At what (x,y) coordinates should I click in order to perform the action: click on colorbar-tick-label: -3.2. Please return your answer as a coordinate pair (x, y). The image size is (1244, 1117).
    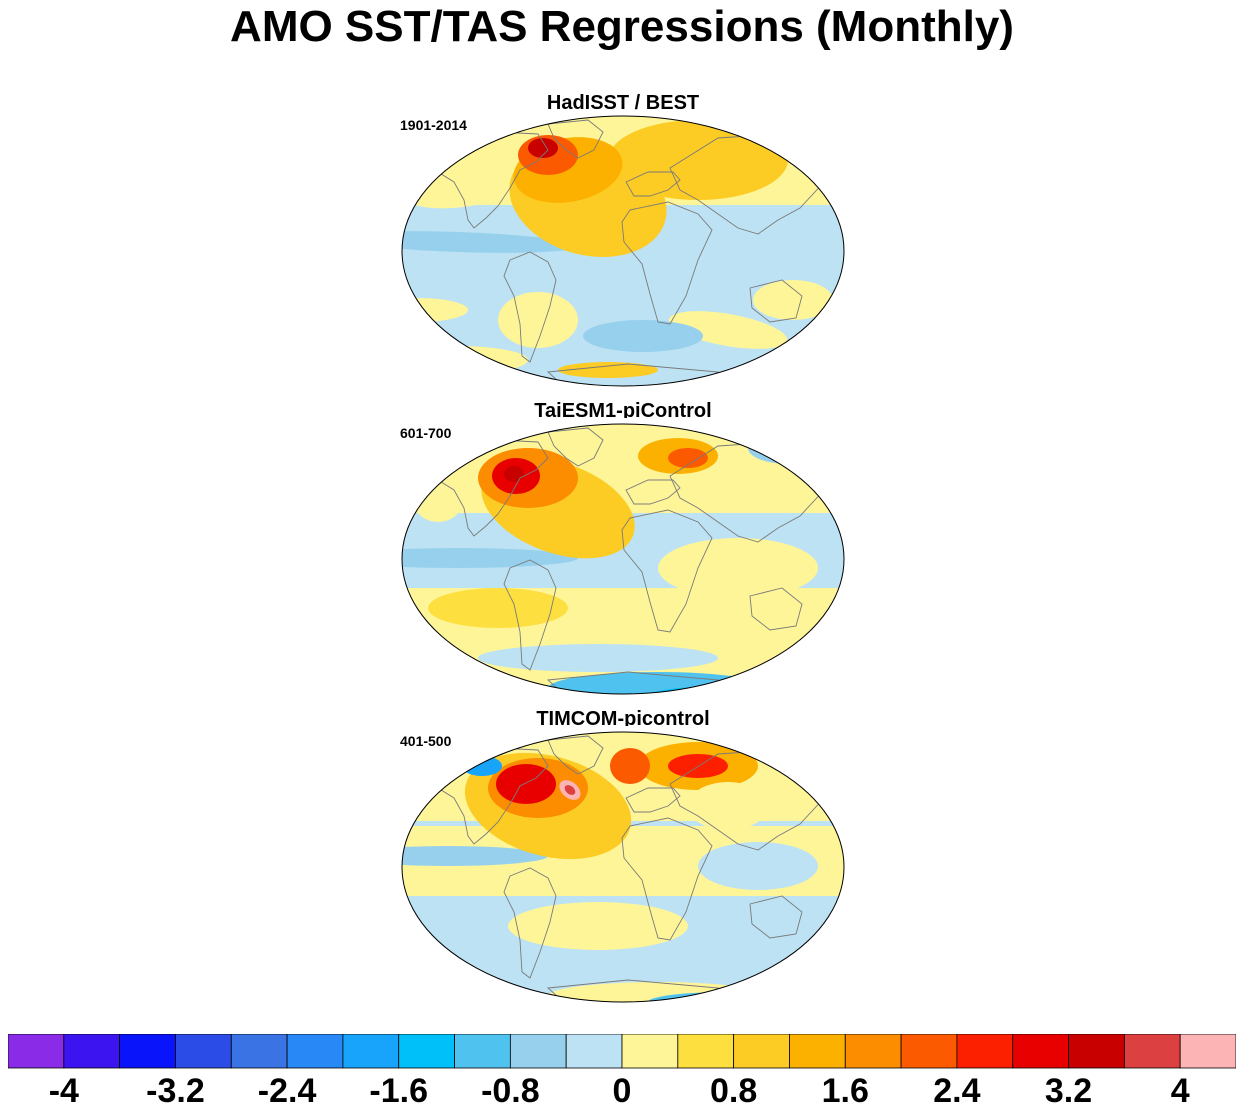
    Looking at the image, I should click on (175, 1091).